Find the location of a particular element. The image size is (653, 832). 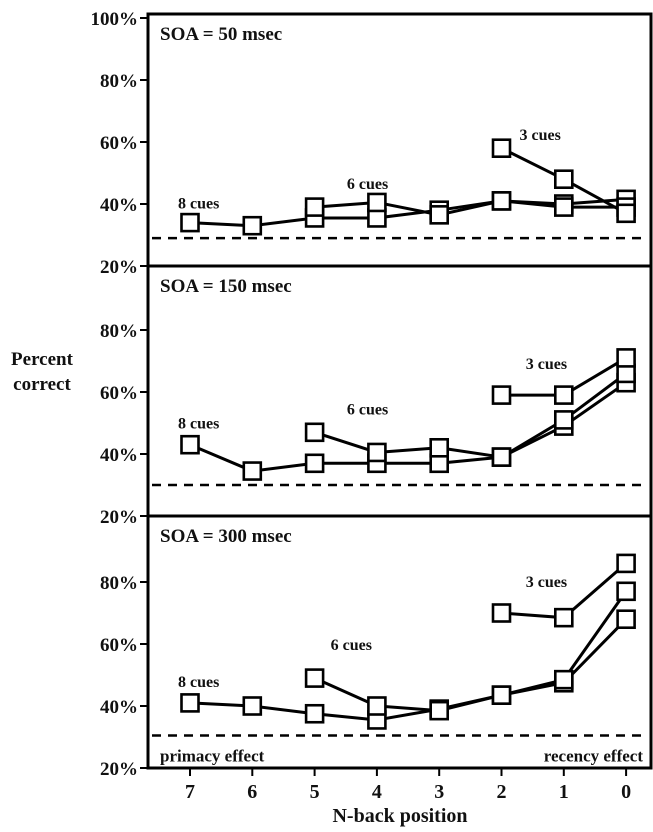

panel-title: SOA = 150 msec is located at coordinates (226, 286).